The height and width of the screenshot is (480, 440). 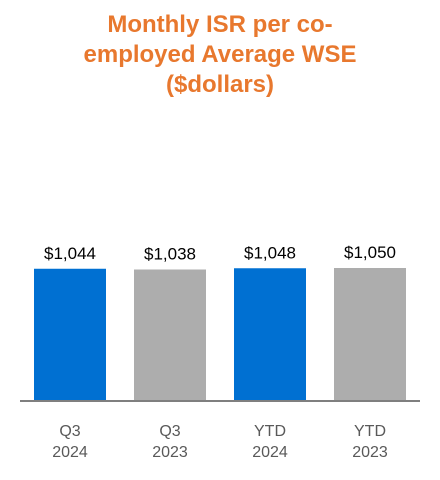 What do you see at coordinates (169, 431) in the screenshot?
I see `category-label-1-line-1: Q3` at bounding box center [169, 431].